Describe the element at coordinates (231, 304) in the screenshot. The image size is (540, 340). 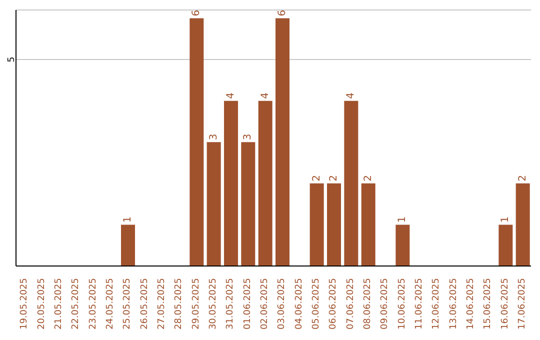
I see `x-tick-label: 31.05.2025` at that location.